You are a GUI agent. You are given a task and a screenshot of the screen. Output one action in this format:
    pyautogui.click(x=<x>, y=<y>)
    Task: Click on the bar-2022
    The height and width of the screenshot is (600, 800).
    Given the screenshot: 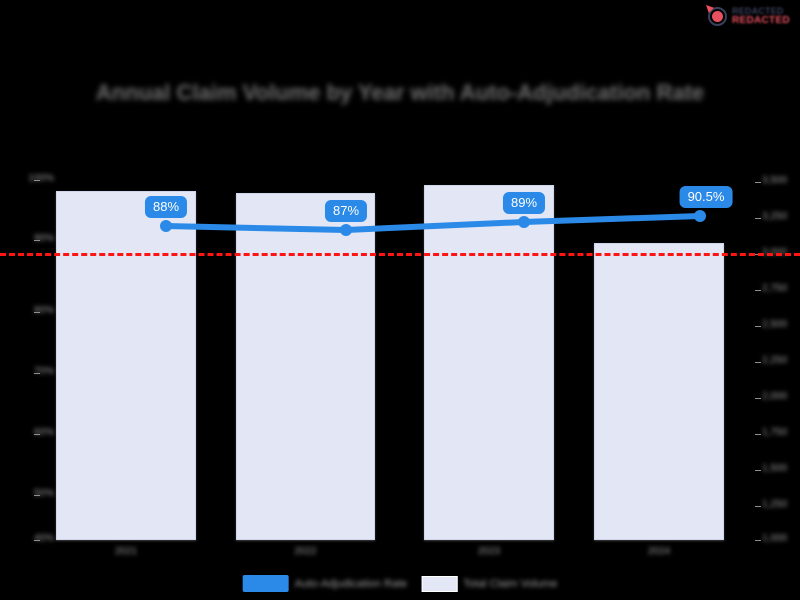 What is the action you would take?
    pyautogui.click(x=305, y=366)
    